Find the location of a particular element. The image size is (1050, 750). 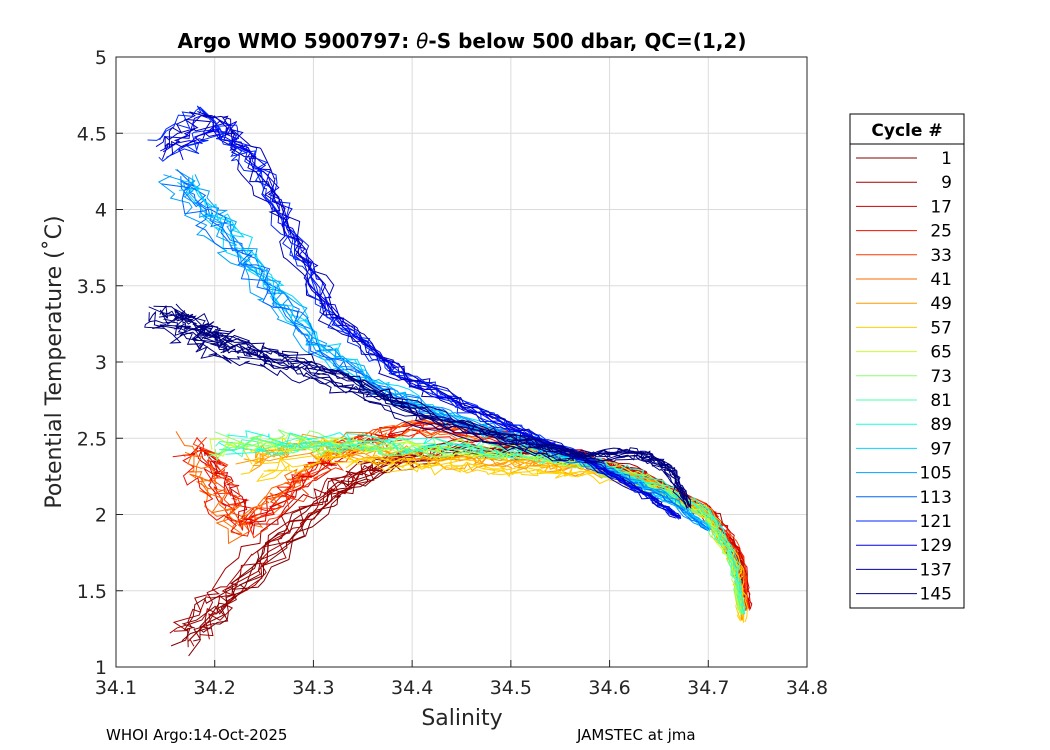

y-tick-label: 1.5 is located at coordinates (92, 592).